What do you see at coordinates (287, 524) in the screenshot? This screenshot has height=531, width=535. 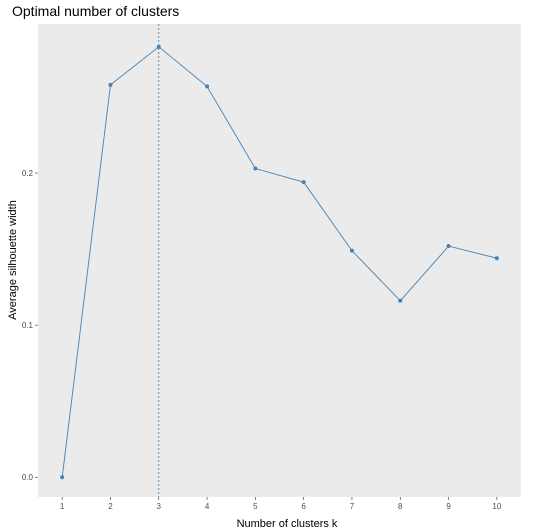 I see `x-axis-title: Number of clusters k` at bounding box center [287, 524].